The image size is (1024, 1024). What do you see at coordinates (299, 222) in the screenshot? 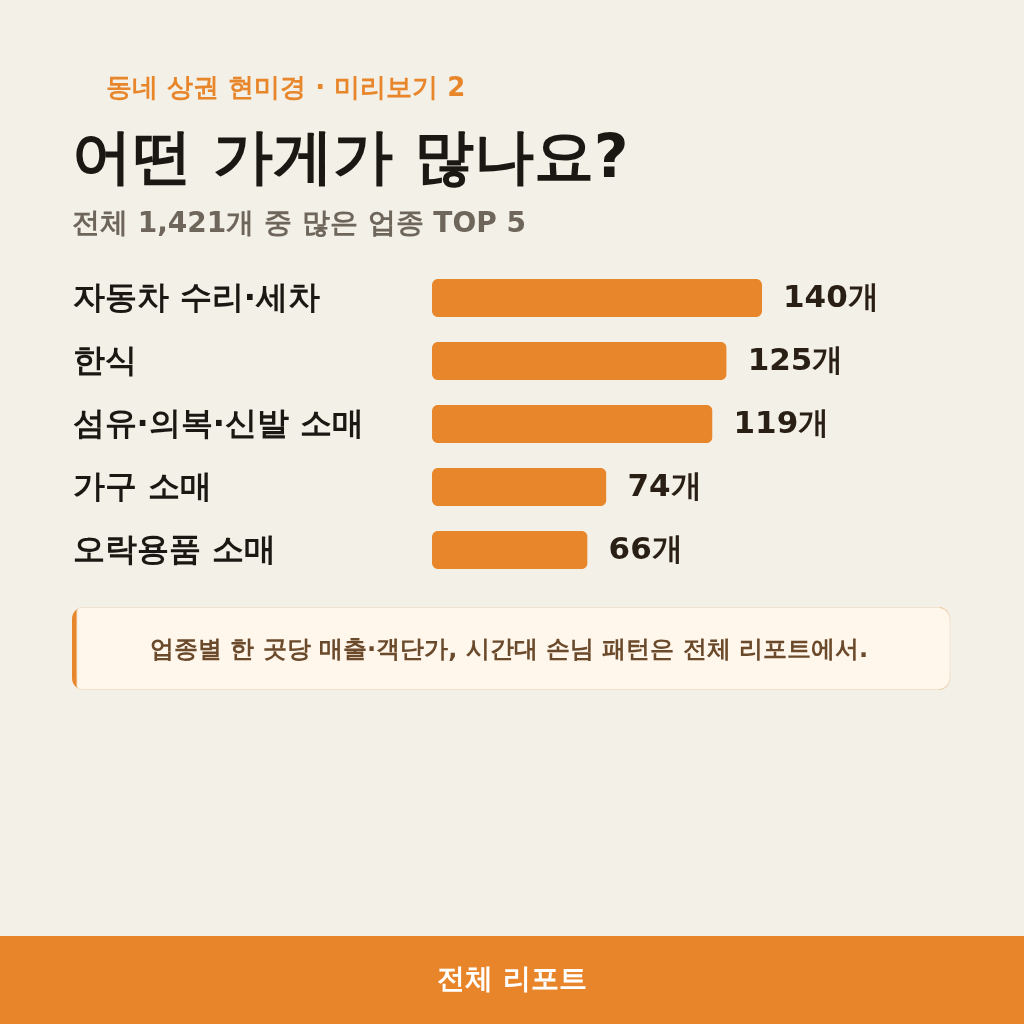
I see `chart-subtitle: 전체 1,421개 중 많은 업종 TOP 5` at bounding box center [299, 222].